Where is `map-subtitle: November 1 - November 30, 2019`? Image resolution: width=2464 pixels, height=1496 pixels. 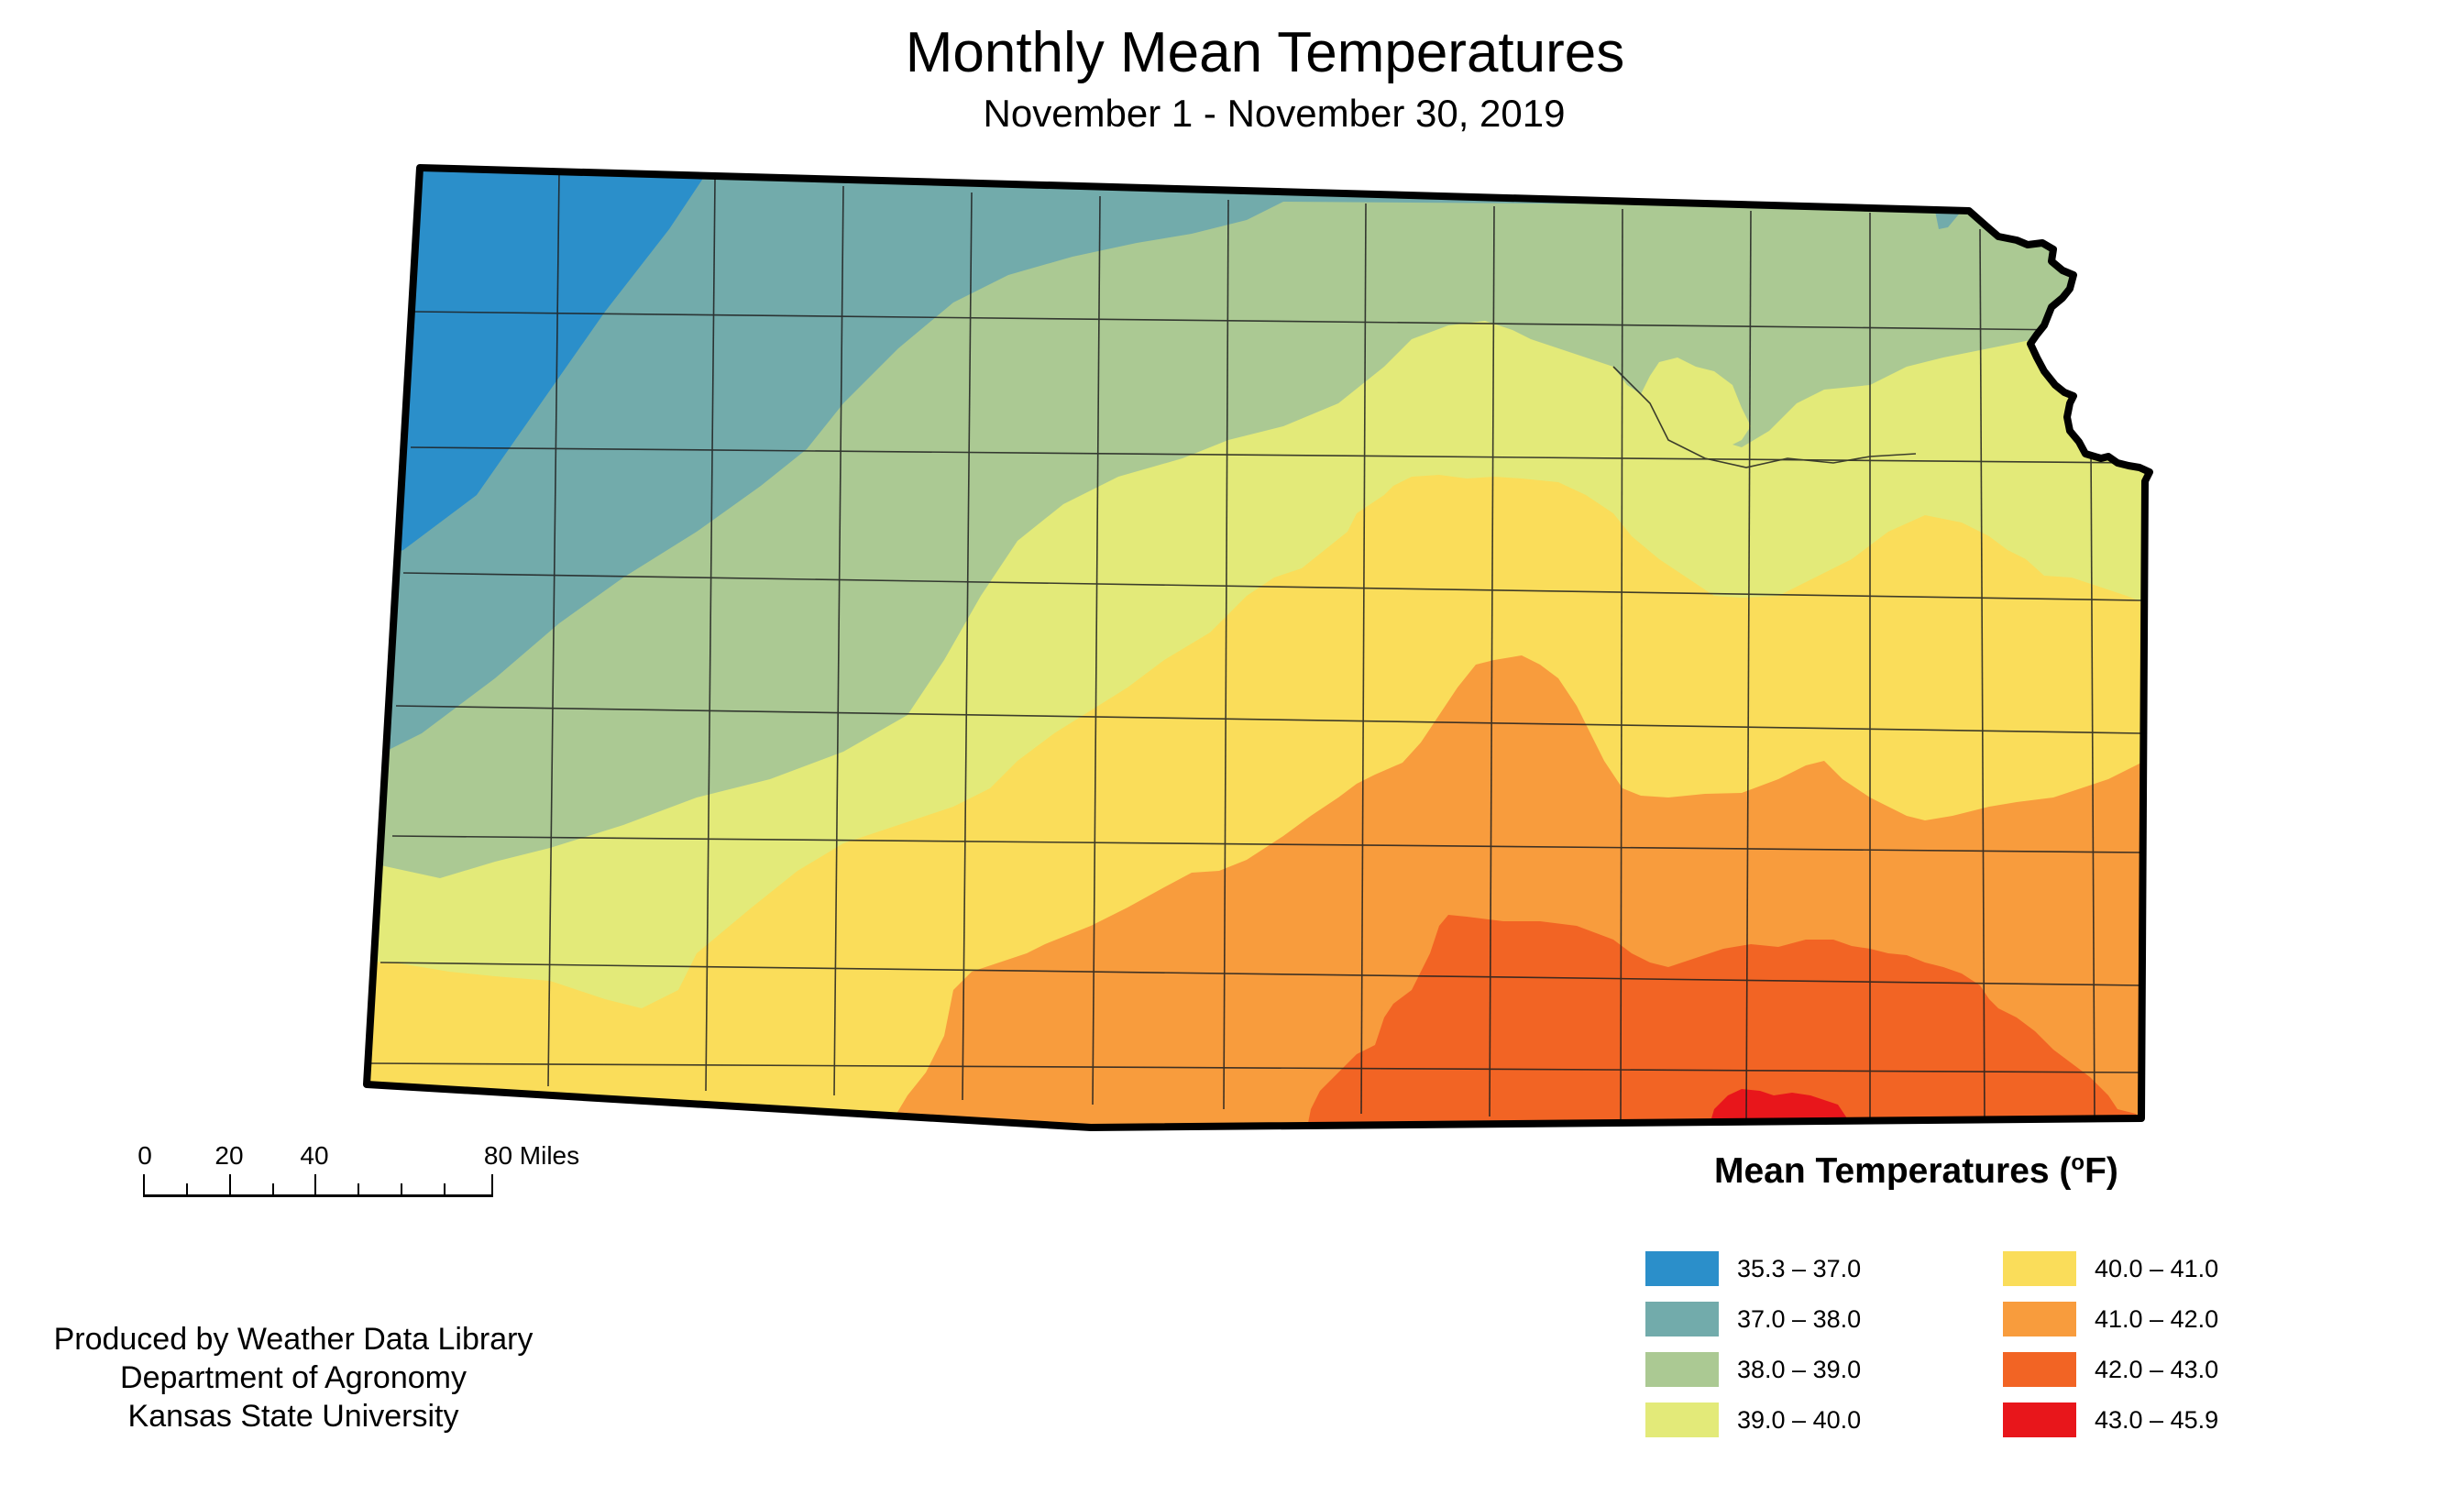
map-subtitle: November 1 - November 30, 2019 is located at coordinates (1274, 113).